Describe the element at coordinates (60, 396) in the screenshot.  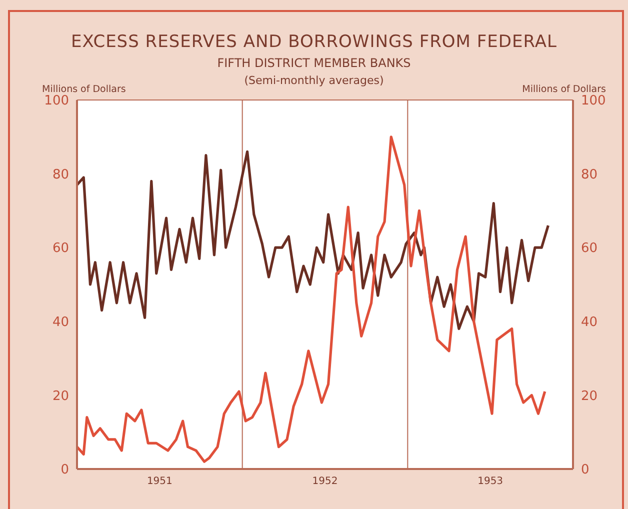
I see `y-tick-label: 20` at that location.